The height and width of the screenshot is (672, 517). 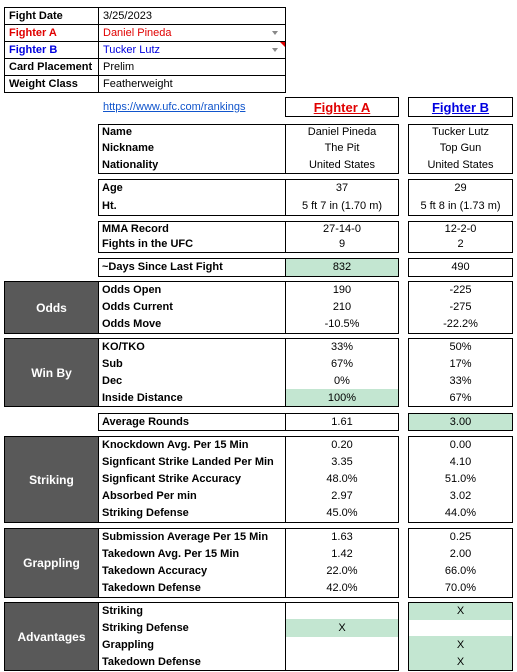 What do you see at coordinates (188, 461) in the screenshot?
I see `row-label: Signficant Strike Landed Per Min` at bounding box center [188, 461].